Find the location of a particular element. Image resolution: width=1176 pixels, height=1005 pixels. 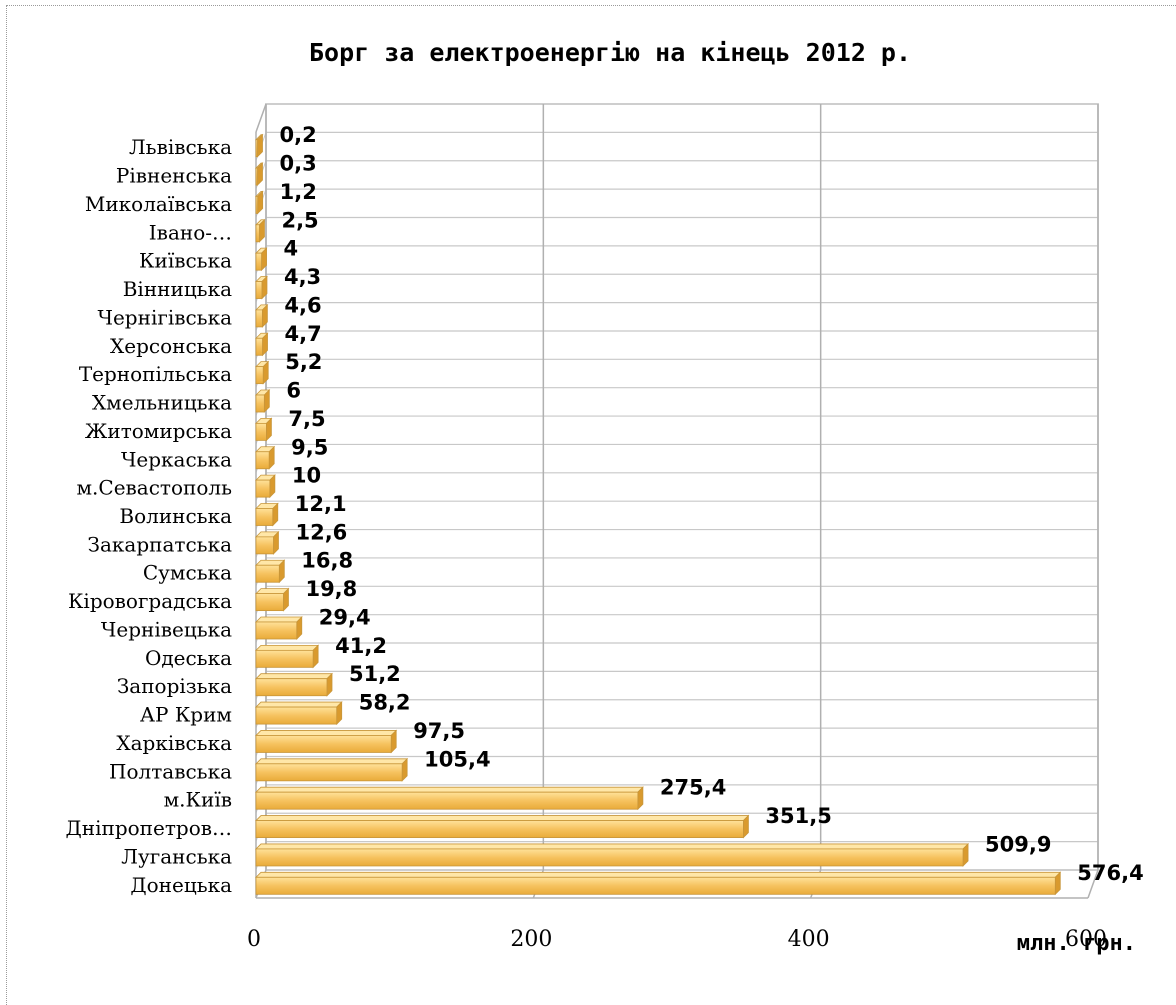

category-label: Хмельницька is located at coordinates (162, 403).